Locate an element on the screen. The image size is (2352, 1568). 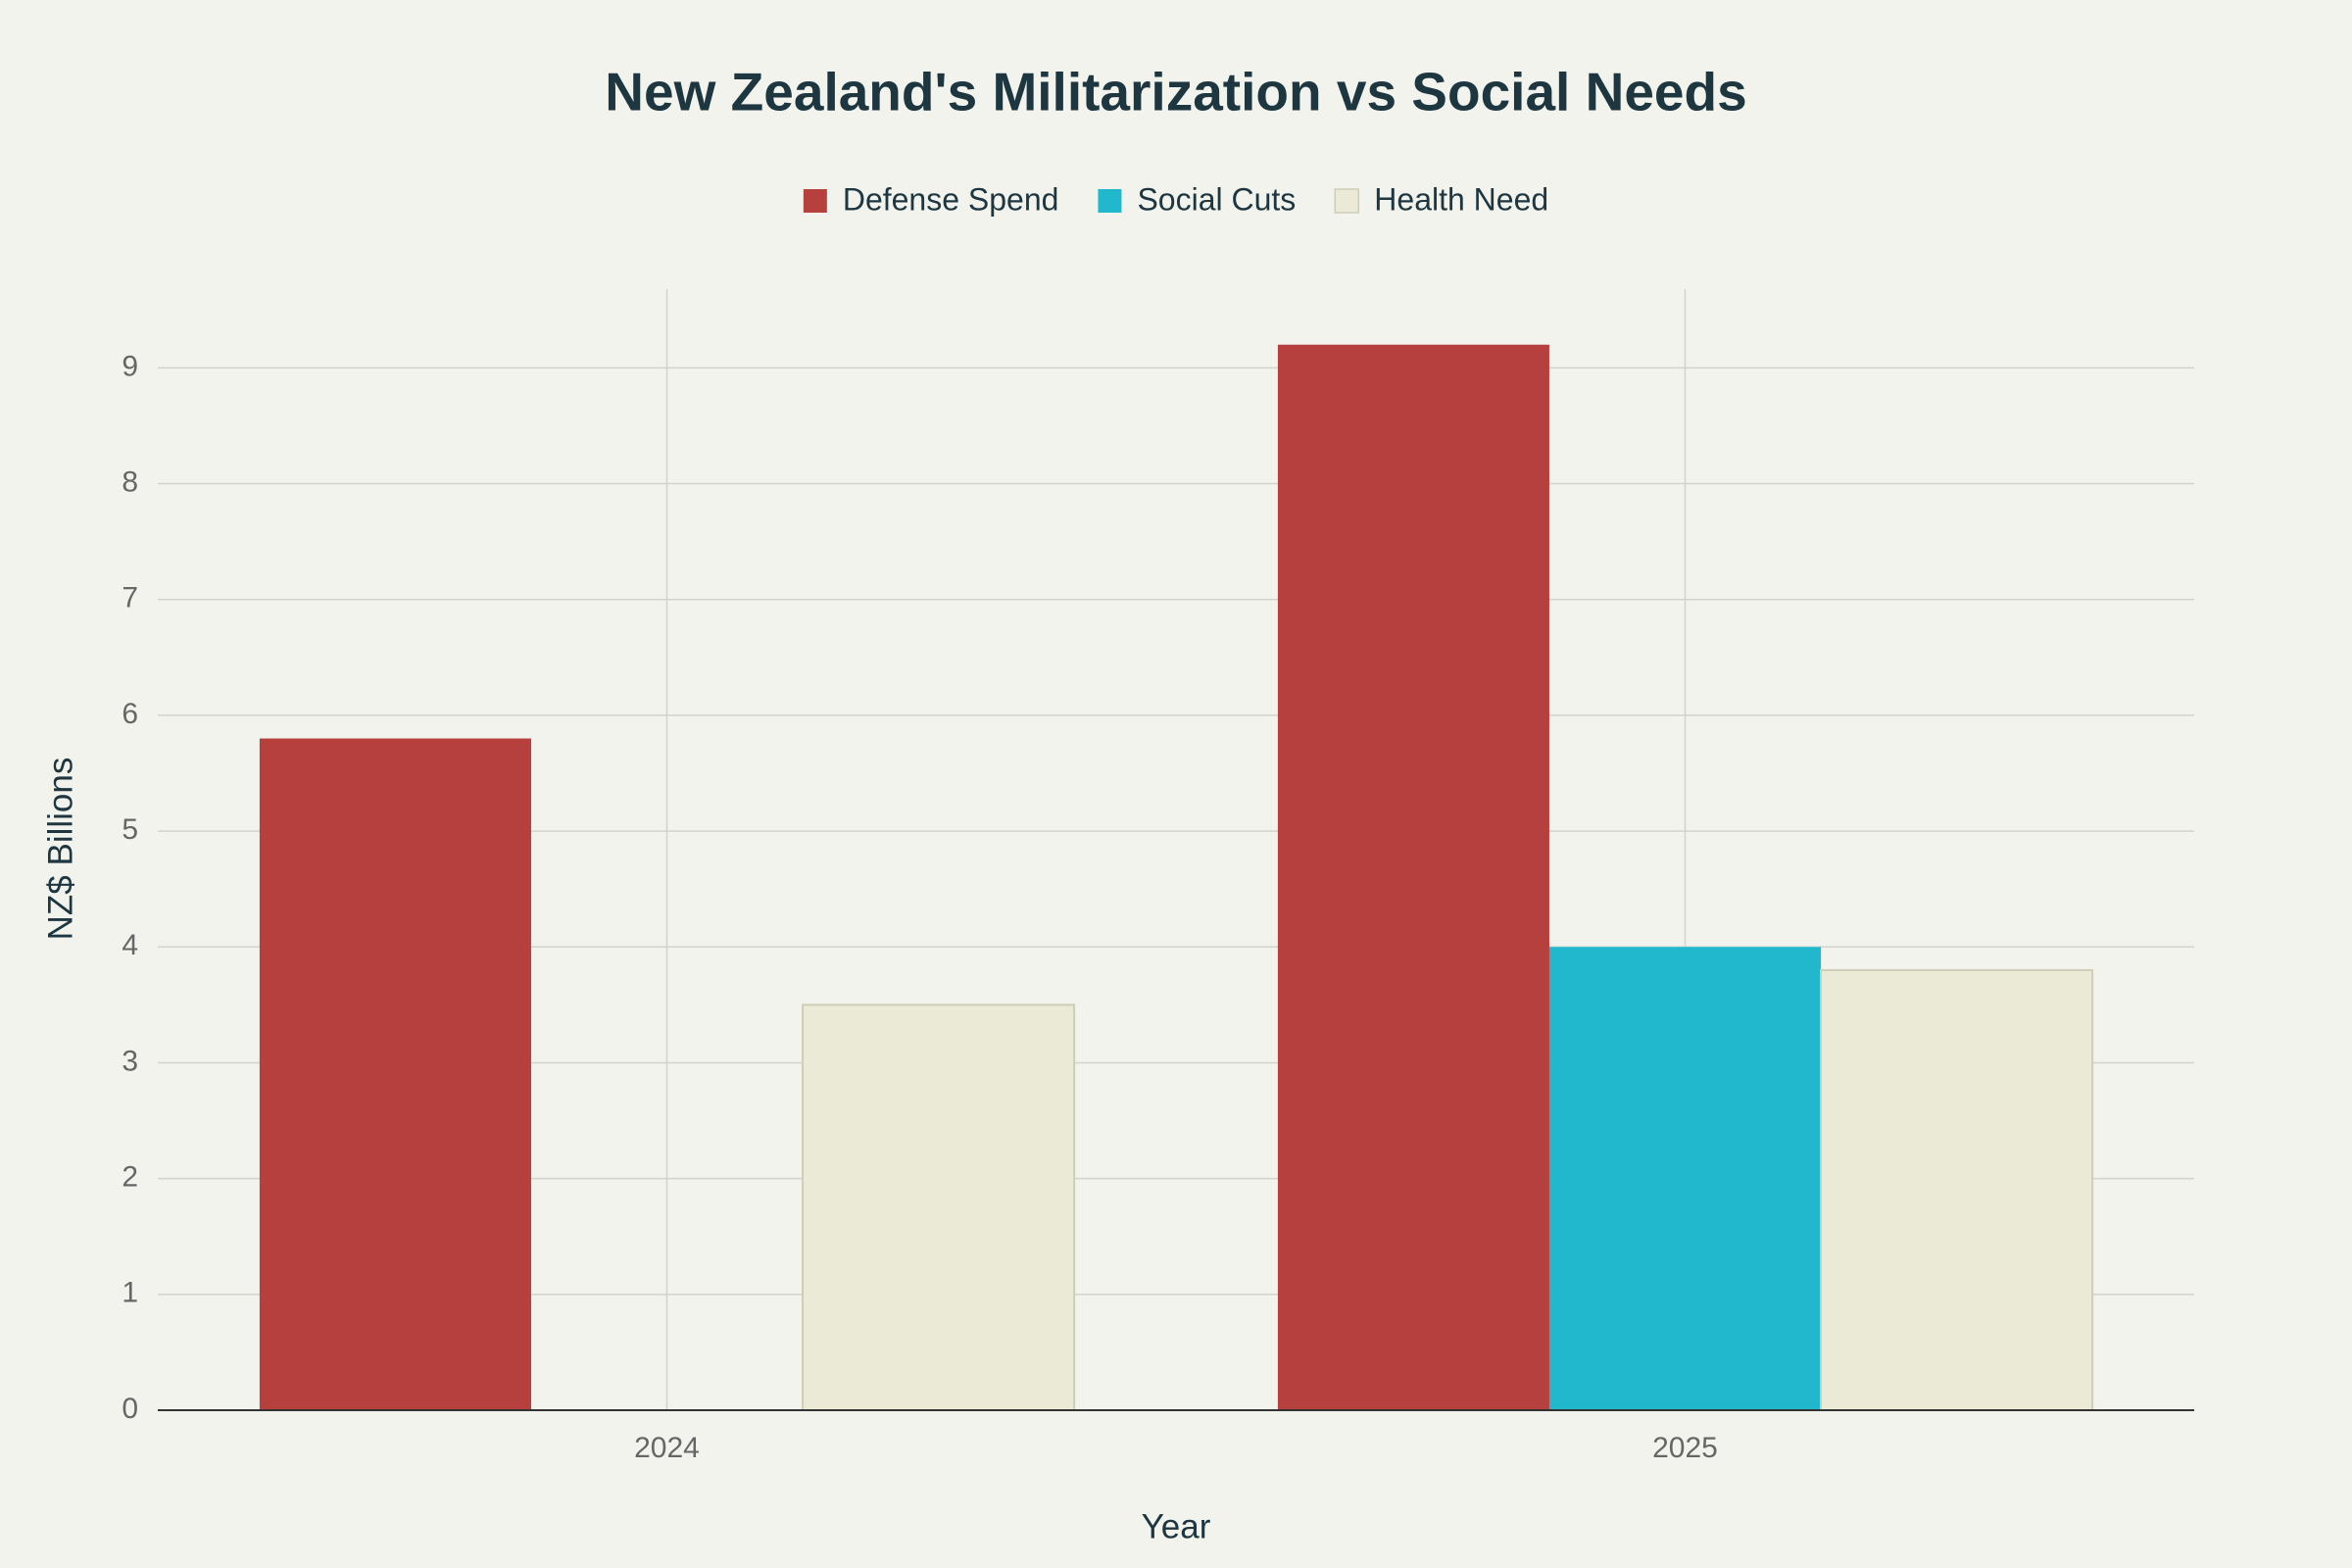
y-tick-label: 8 is located at coordinates (130, 482).